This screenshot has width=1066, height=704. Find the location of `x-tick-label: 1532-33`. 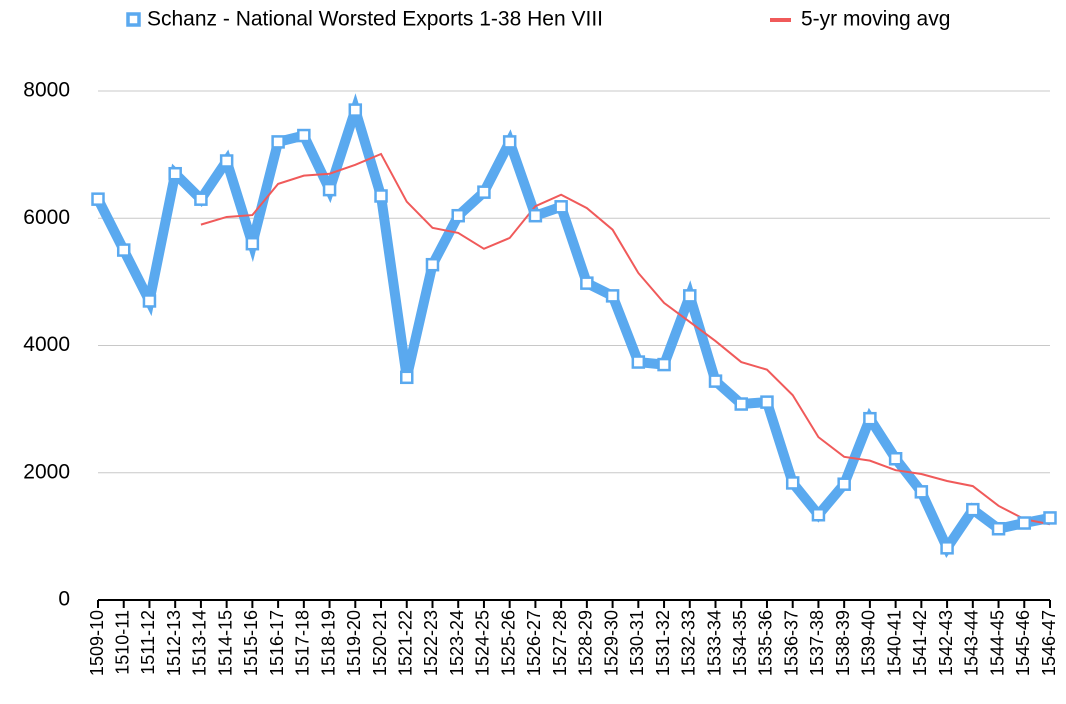

x-tick-label: 1532-33 is located at coordinates (689, 643).